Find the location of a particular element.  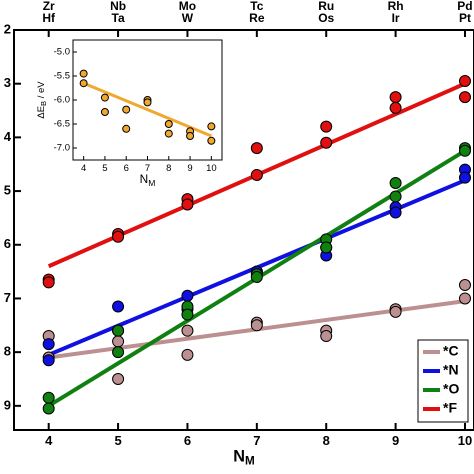

y-tick-label: -7.0 is located at coordinates (62, 148).